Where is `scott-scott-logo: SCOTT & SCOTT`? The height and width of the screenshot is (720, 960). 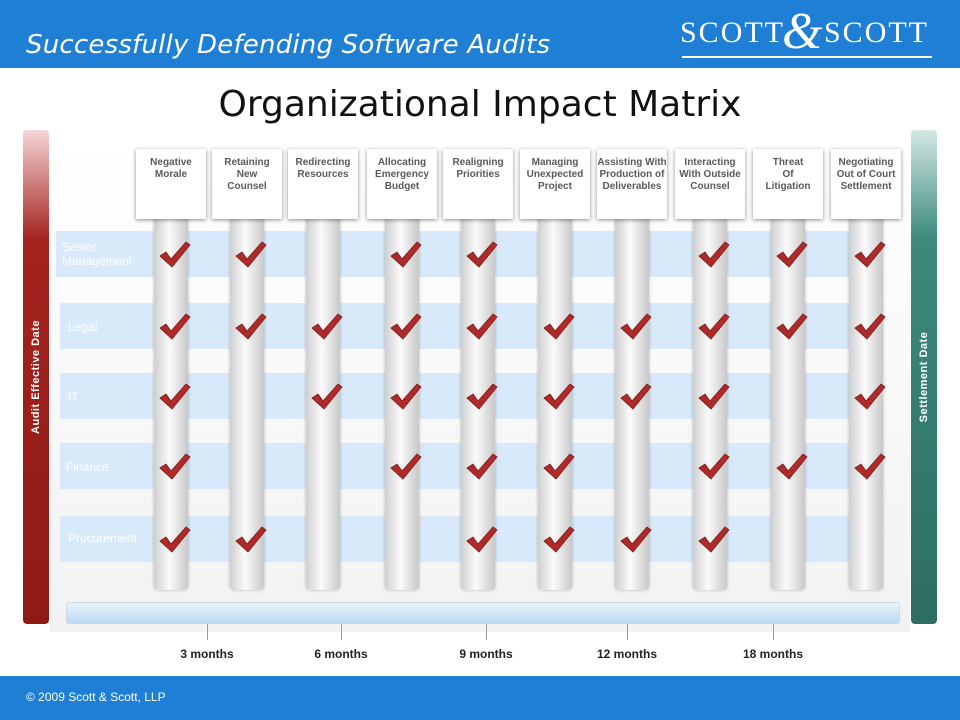 scott-scott-logo: SCOTT & SCOTT is located at coordinates (809, 31).